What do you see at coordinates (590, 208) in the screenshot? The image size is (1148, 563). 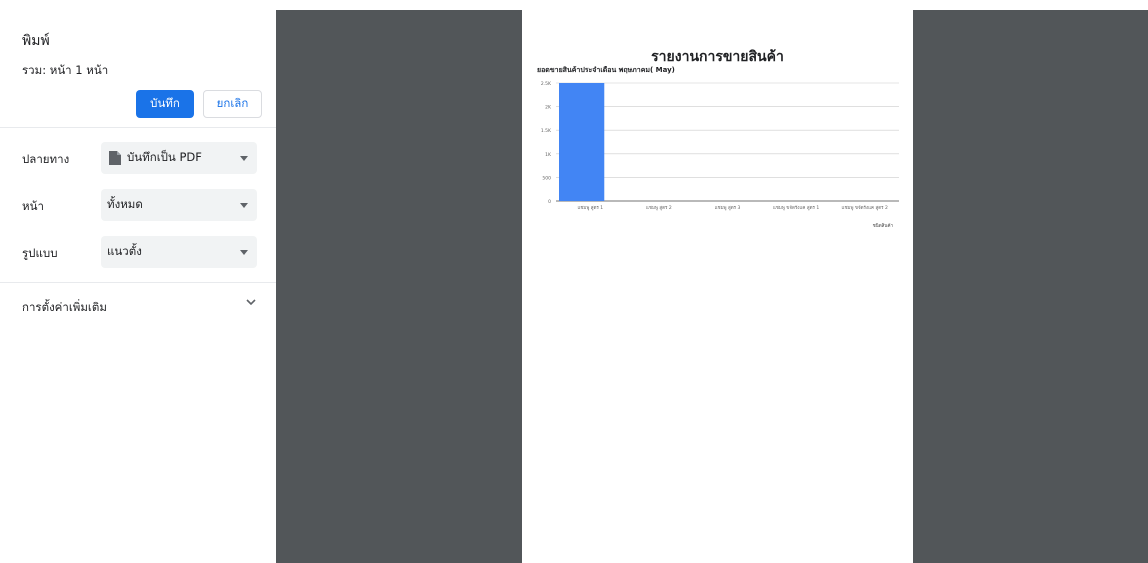 I see `x-tick-label: แชมพู สูตร 1` at bounding box center [590, 208].